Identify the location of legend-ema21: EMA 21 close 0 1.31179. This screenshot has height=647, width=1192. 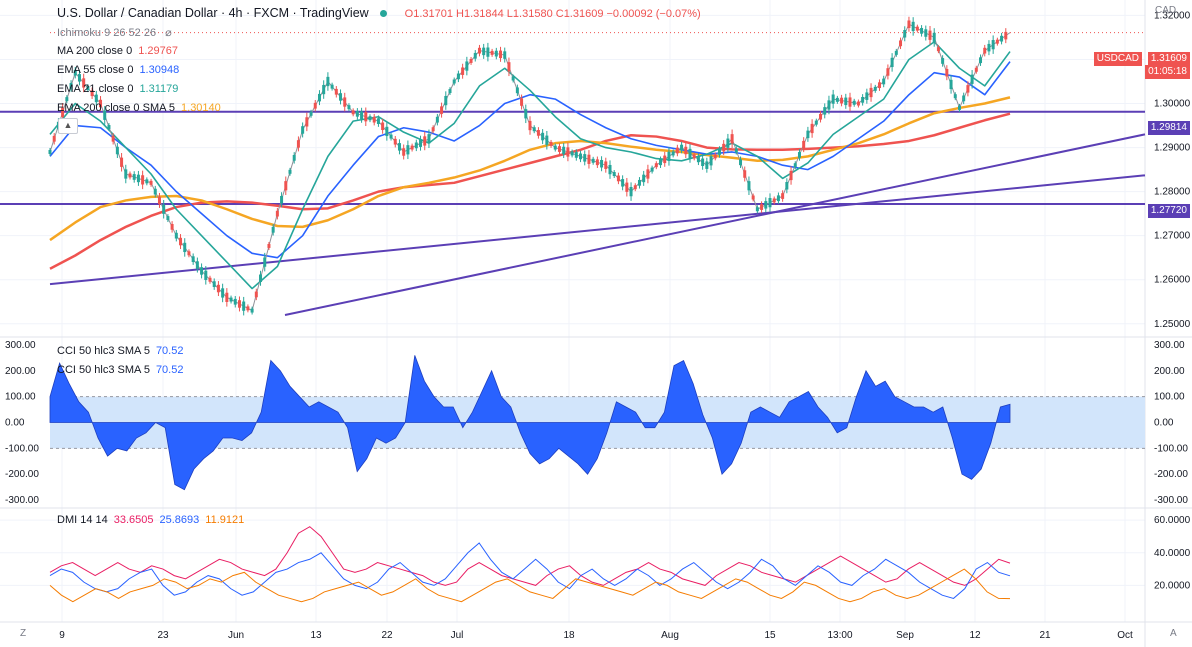
(117, 89).